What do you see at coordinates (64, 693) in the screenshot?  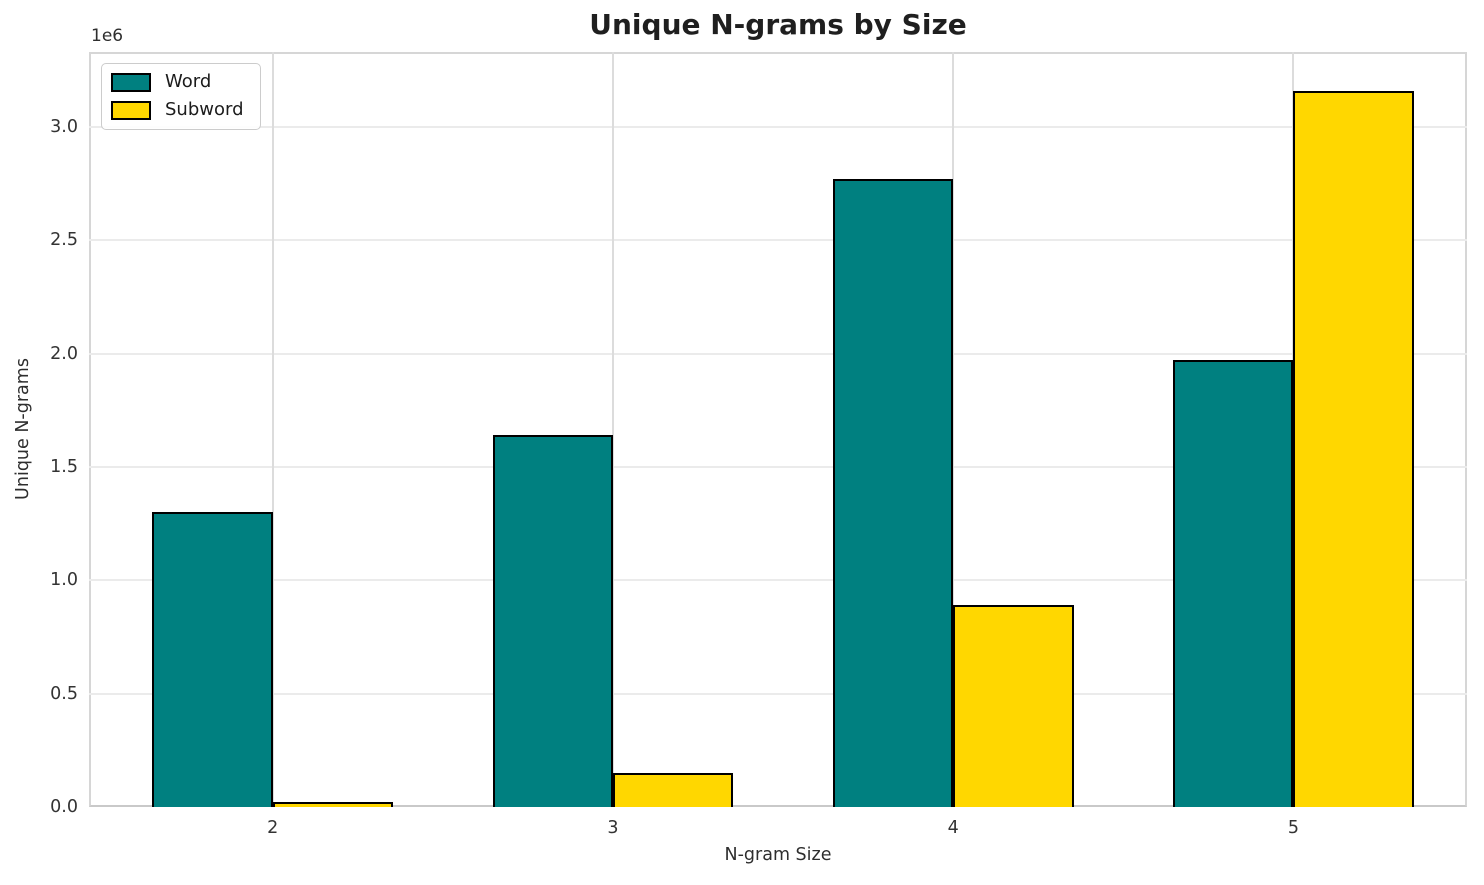 I see `y-tick-label: 0.5` at bounding box center [64, 693].